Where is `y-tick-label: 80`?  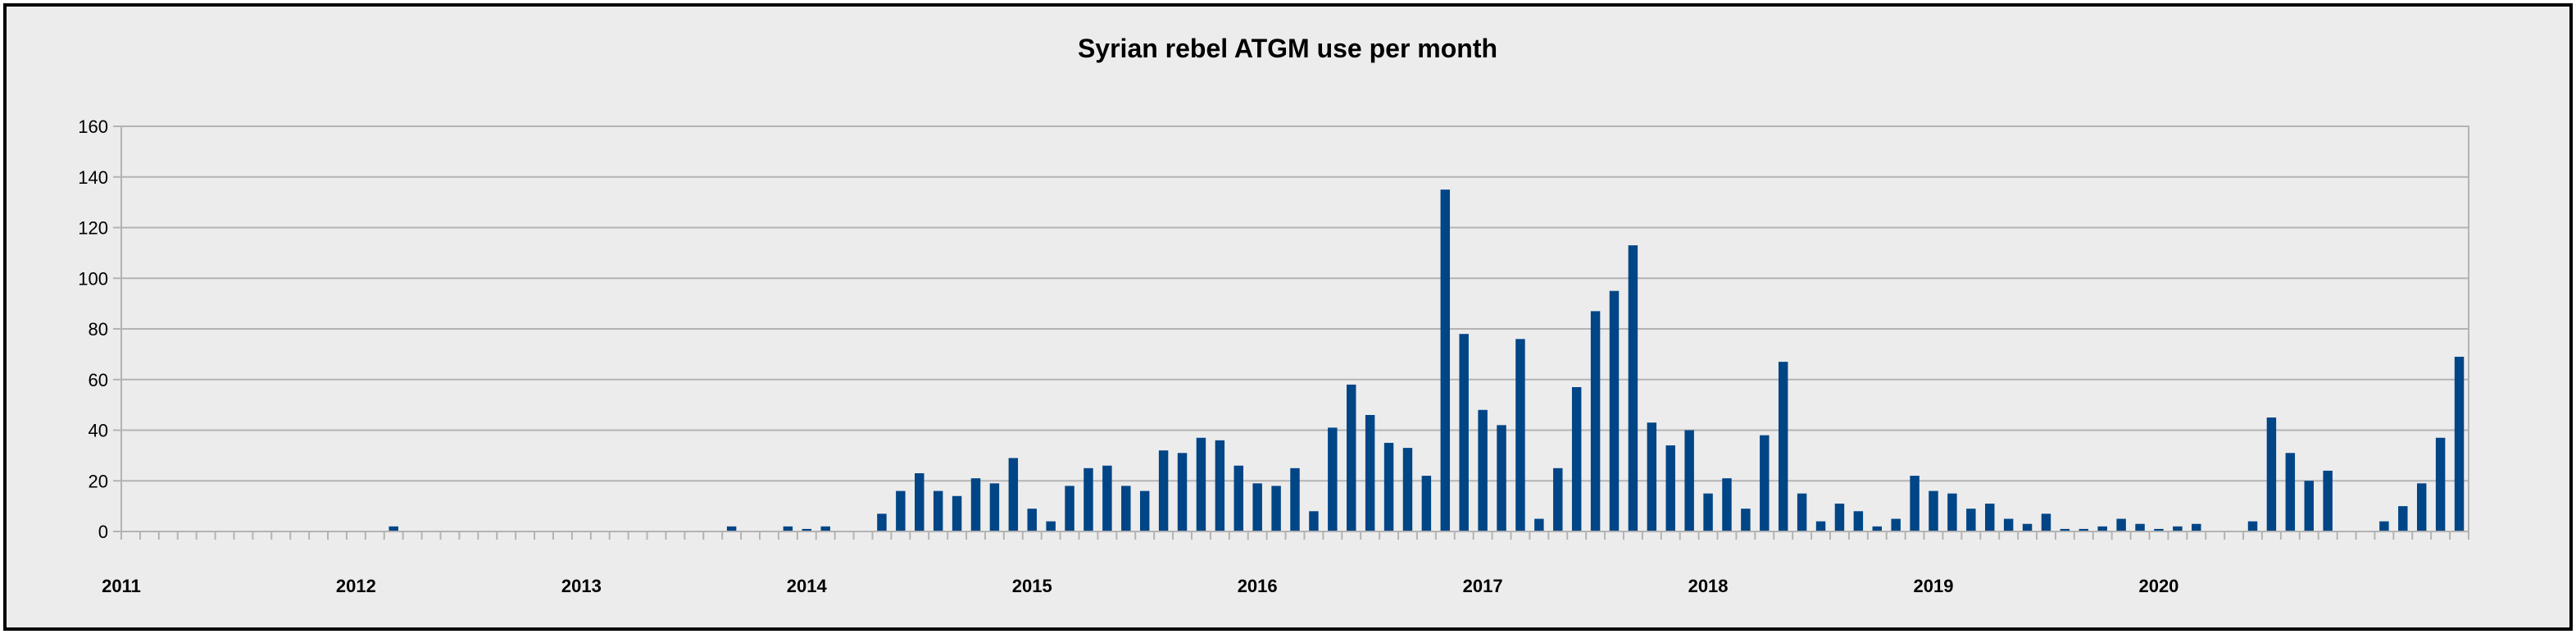
y-tick-label: 80 is located at coordinates (98, 329).